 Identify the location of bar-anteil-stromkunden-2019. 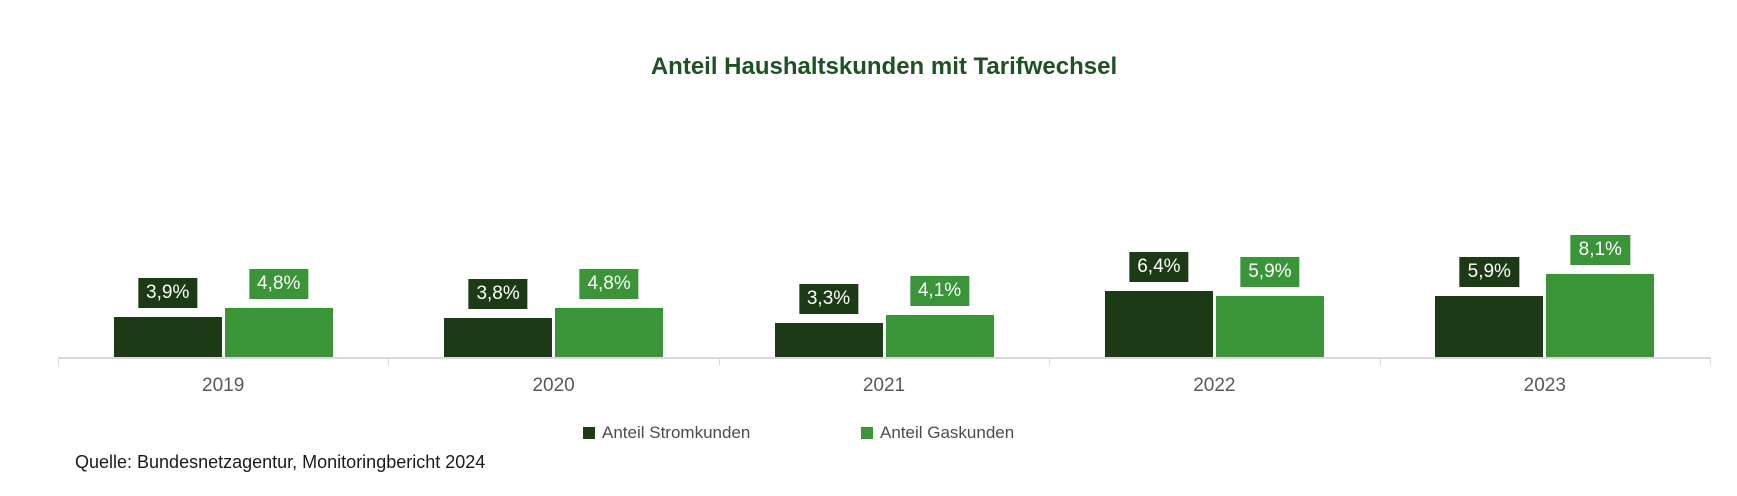
(167, 337).